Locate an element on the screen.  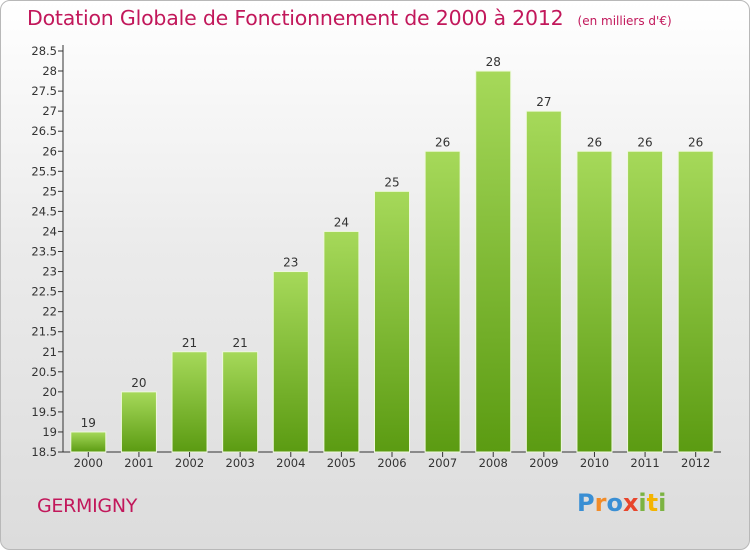
brand-logo-letter: o is located at coordinates (614, 503).